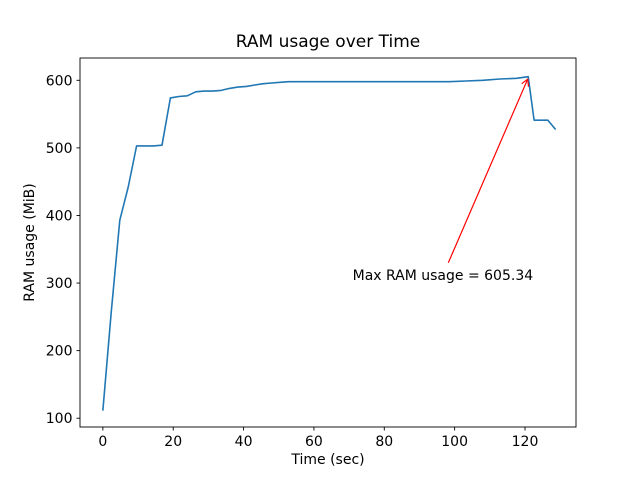 The height and width of the screenshot is (480, 640). I want to click on annotation-text: Max RAM usage = 605.34, so click(443, 276).